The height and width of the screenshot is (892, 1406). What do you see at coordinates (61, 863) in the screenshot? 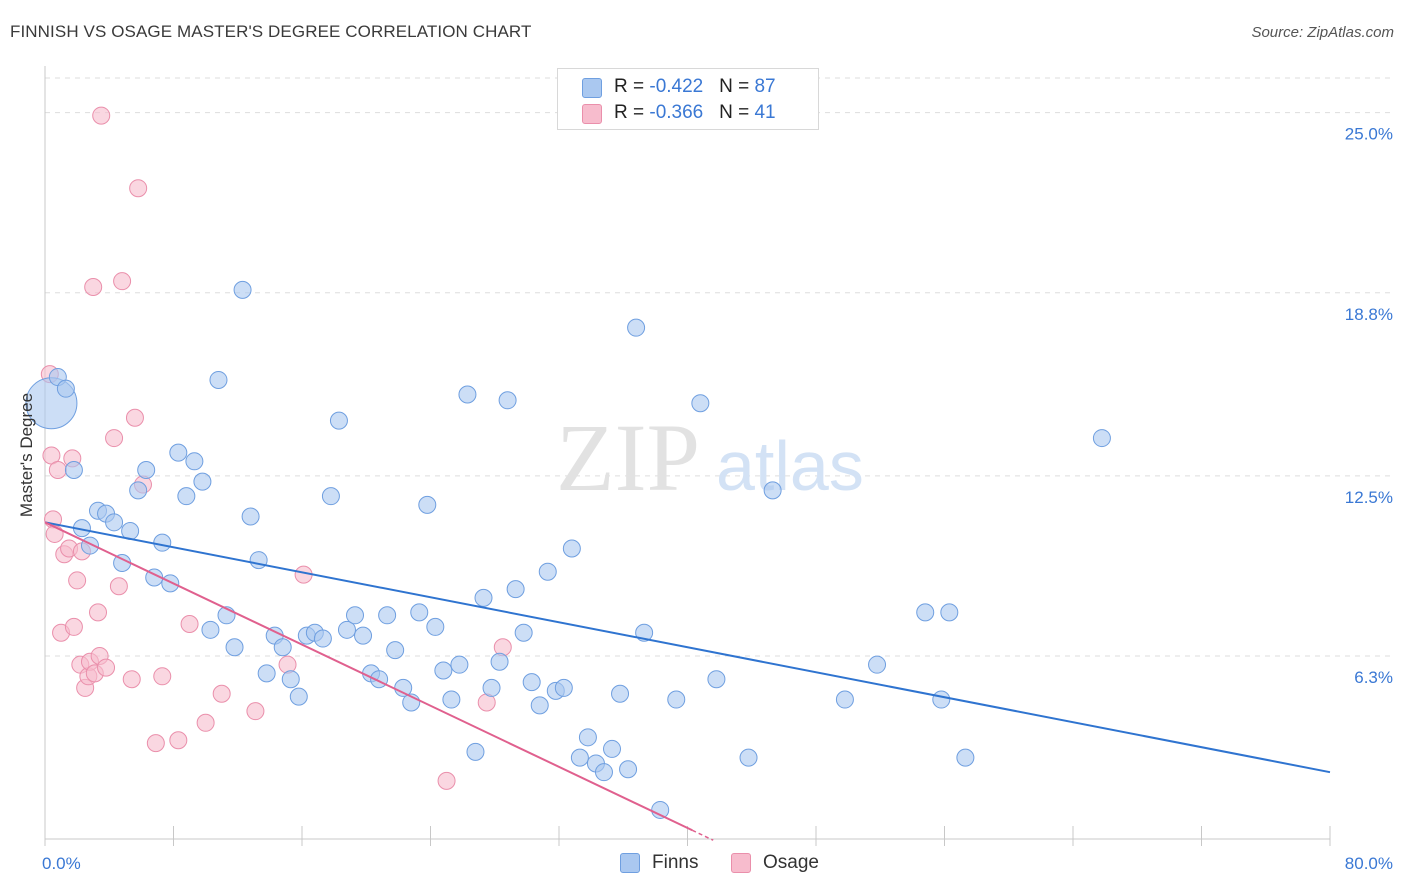
I see `x-tick-label: 0.0%` at bounding box center [61, 863].